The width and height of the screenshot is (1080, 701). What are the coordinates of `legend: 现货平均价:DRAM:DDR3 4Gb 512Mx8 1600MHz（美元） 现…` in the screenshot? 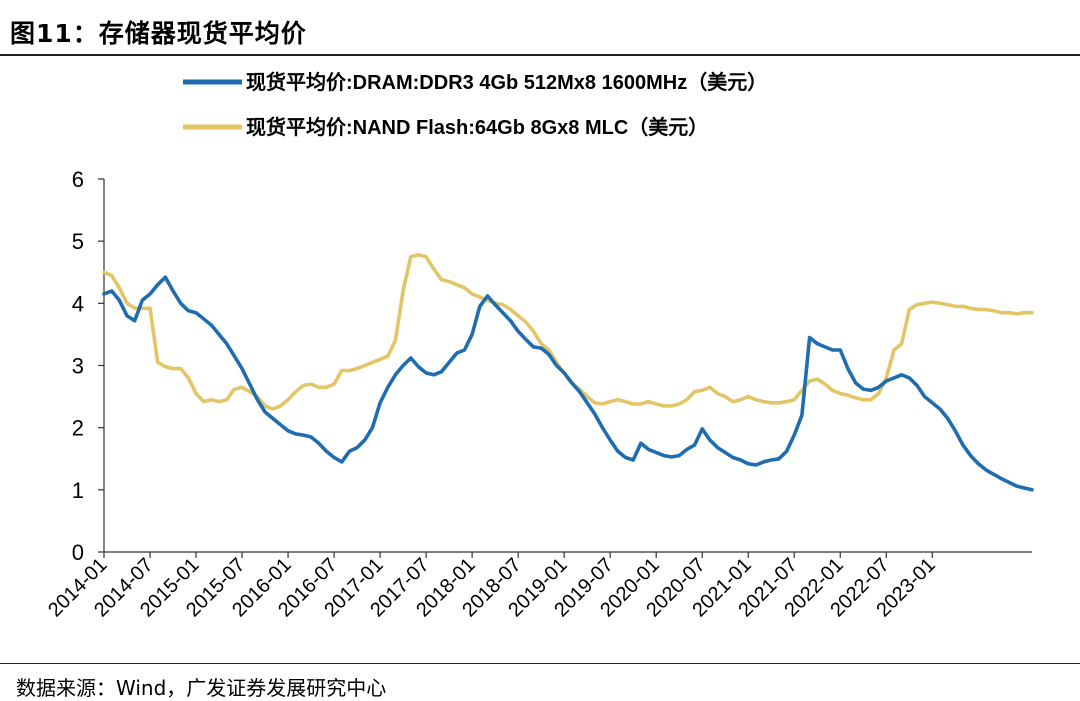 It's located at (475, 104).